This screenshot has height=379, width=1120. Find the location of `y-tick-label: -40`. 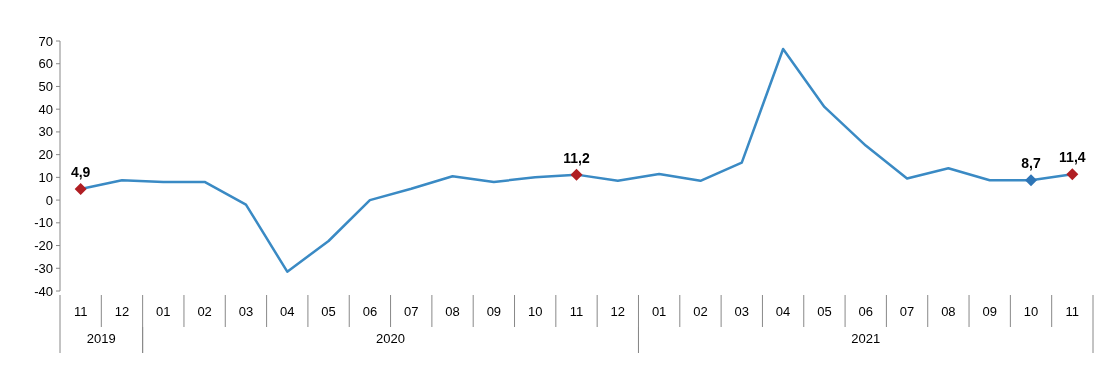

y-tick-label: -40 is located at coordinates (43, 291).